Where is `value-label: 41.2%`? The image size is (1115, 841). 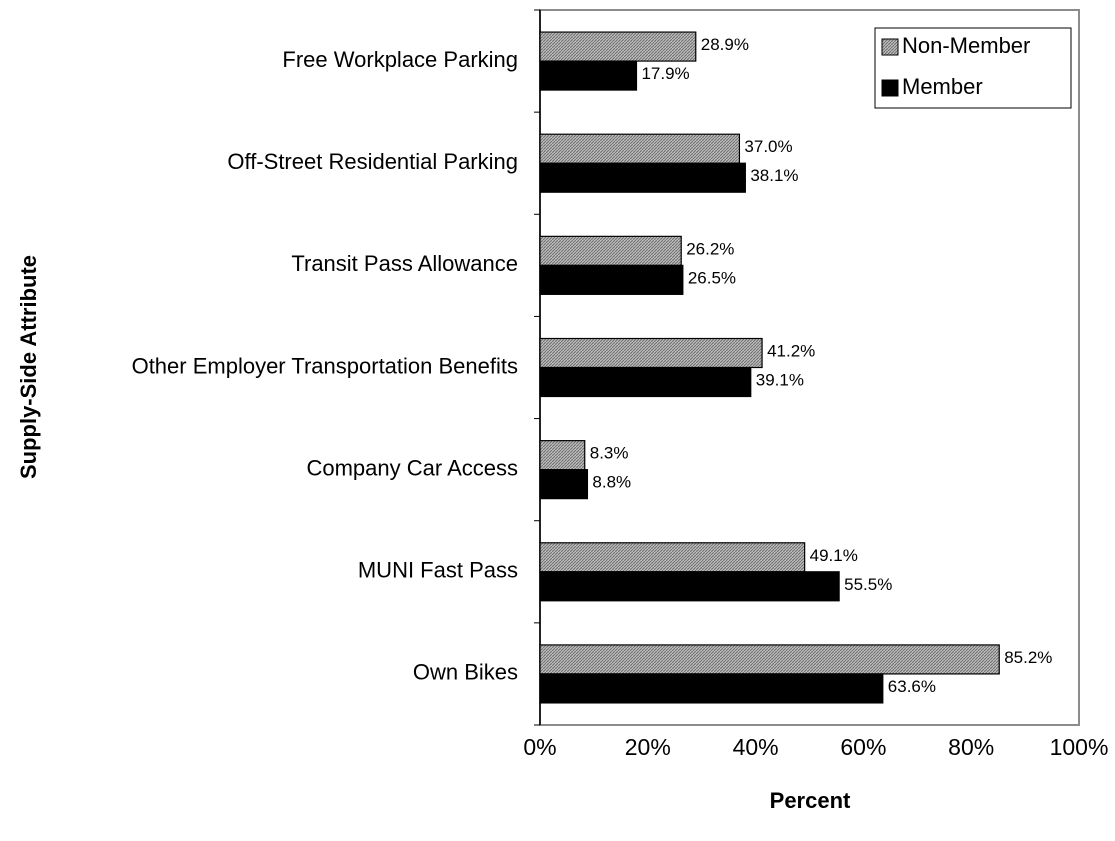
value-label: 41.2% is located at coordinates (791, 350).